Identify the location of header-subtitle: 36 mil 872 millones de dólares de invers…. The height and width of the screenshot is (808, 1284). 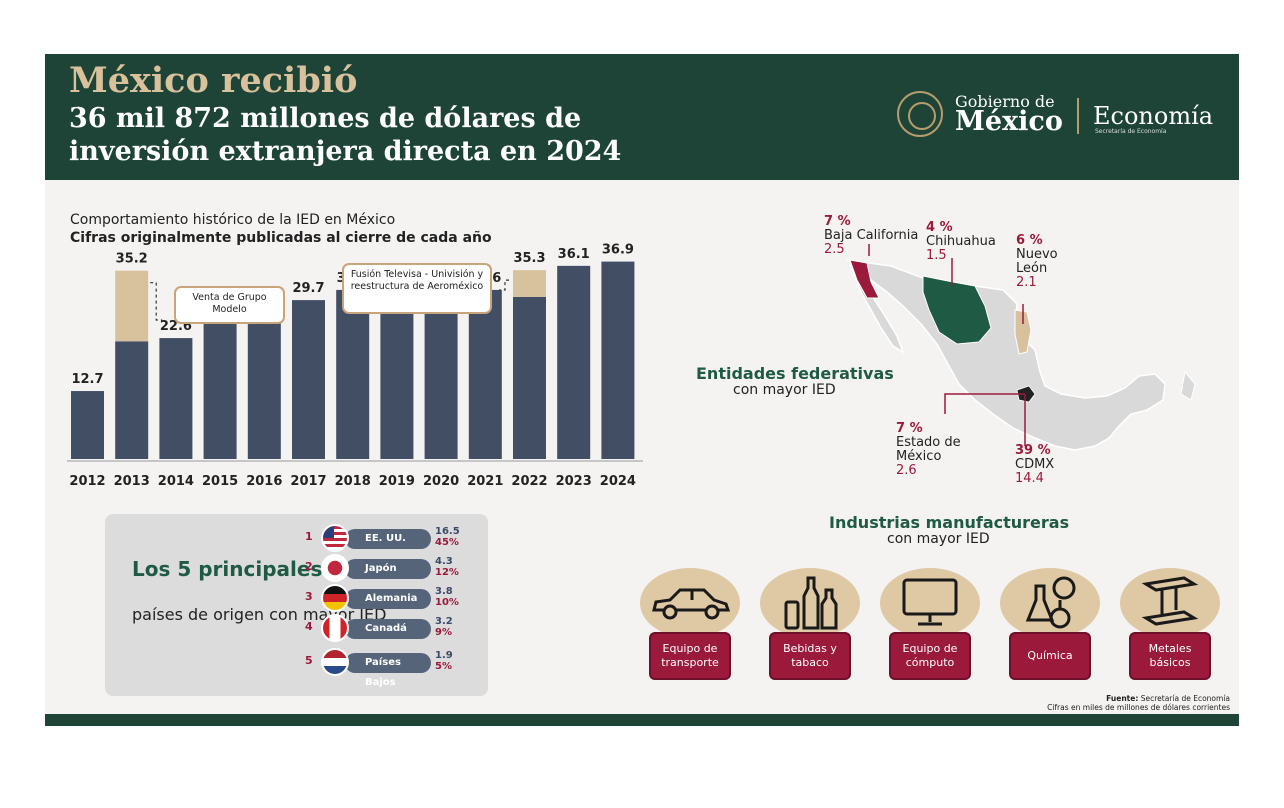
(345, 135).